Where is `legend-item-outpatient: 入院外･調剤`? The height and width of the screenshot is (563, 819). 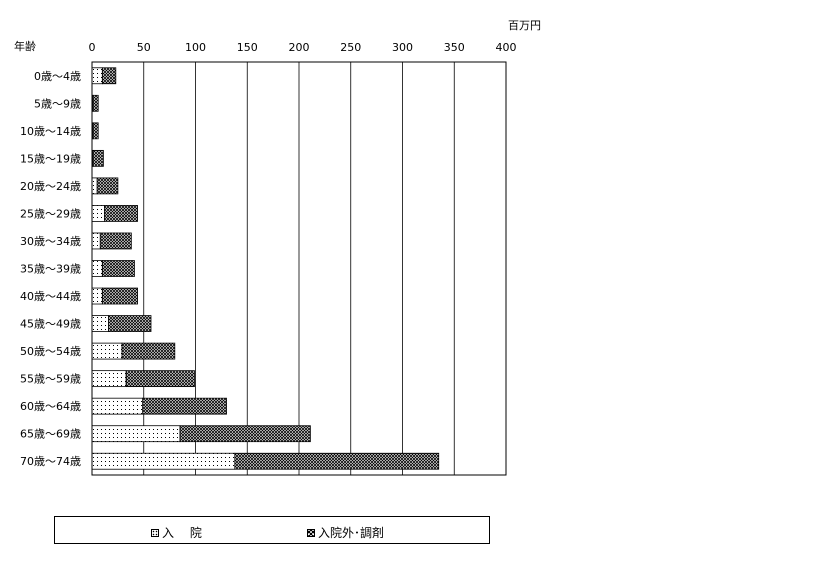 legend-item-outpatient: 入院外･調剤 is located at coordinates (345, 532).